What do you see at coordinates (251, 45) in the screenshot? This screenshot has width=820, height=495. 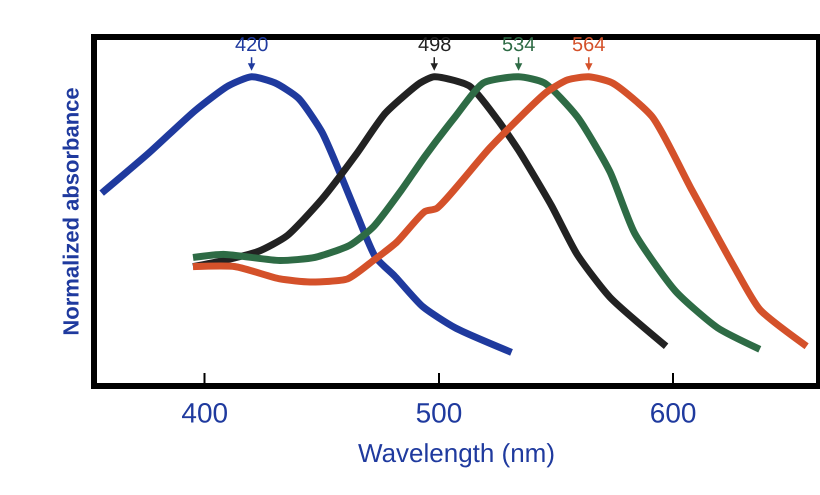 I see `annotation: 420` at bounding box center [251, 45].